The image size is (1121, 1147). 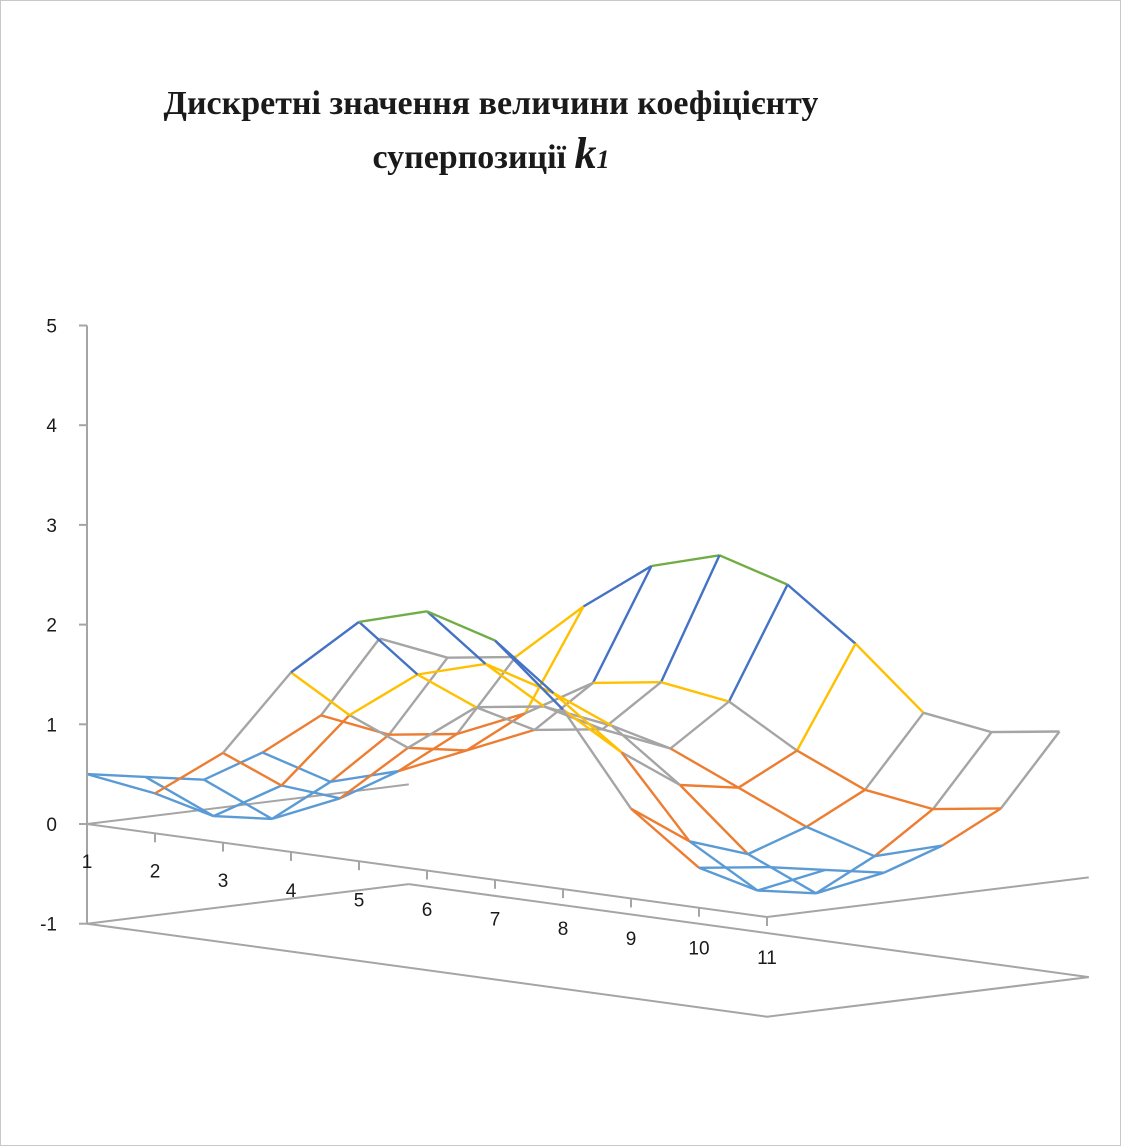 I want to click on title-symbol: k, so click(x=585, y=153).